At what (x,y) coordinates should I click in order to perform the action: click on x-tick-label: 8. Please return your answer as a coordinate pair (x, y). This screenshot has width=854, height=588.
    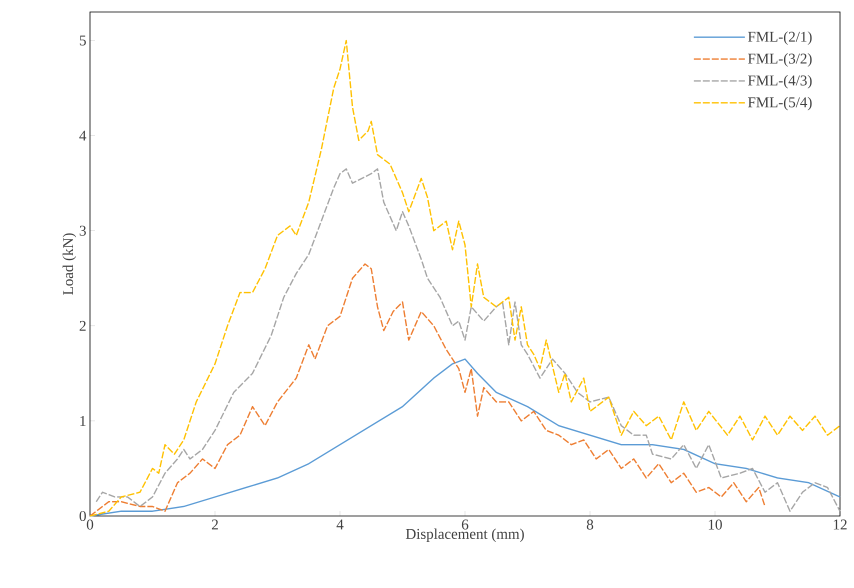
    Looking at the image, I should click on (590, 525).